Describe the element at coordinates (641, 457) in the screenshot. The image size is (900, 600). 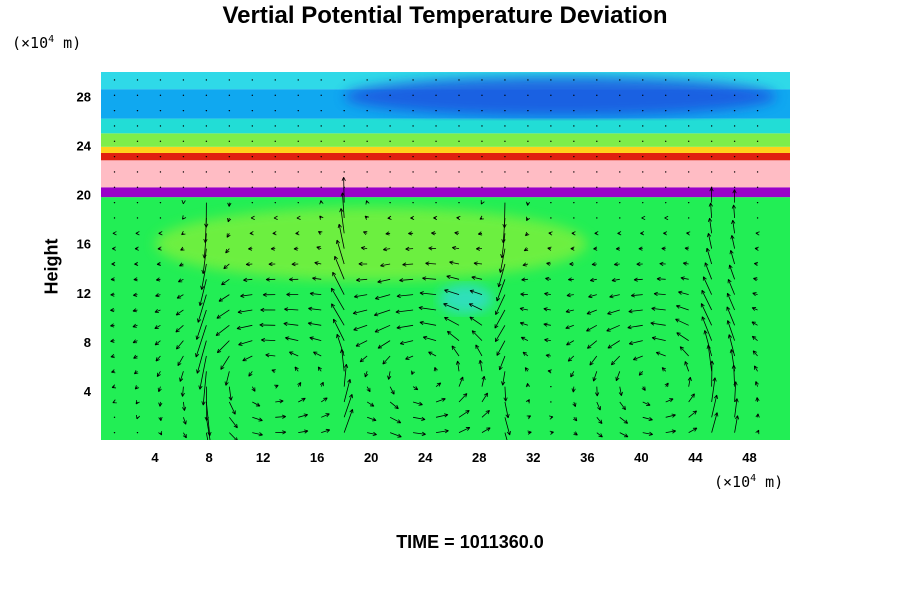
I see `x-tick-label: 40` at that location.